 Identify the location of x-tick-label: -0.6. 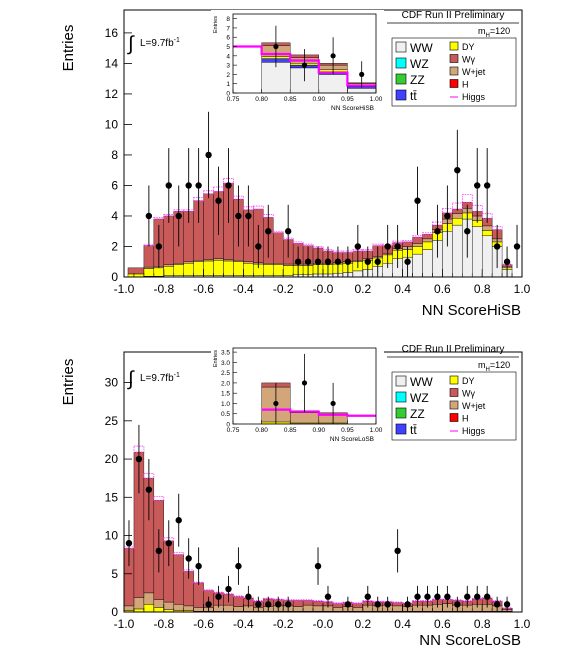
(203, 289).